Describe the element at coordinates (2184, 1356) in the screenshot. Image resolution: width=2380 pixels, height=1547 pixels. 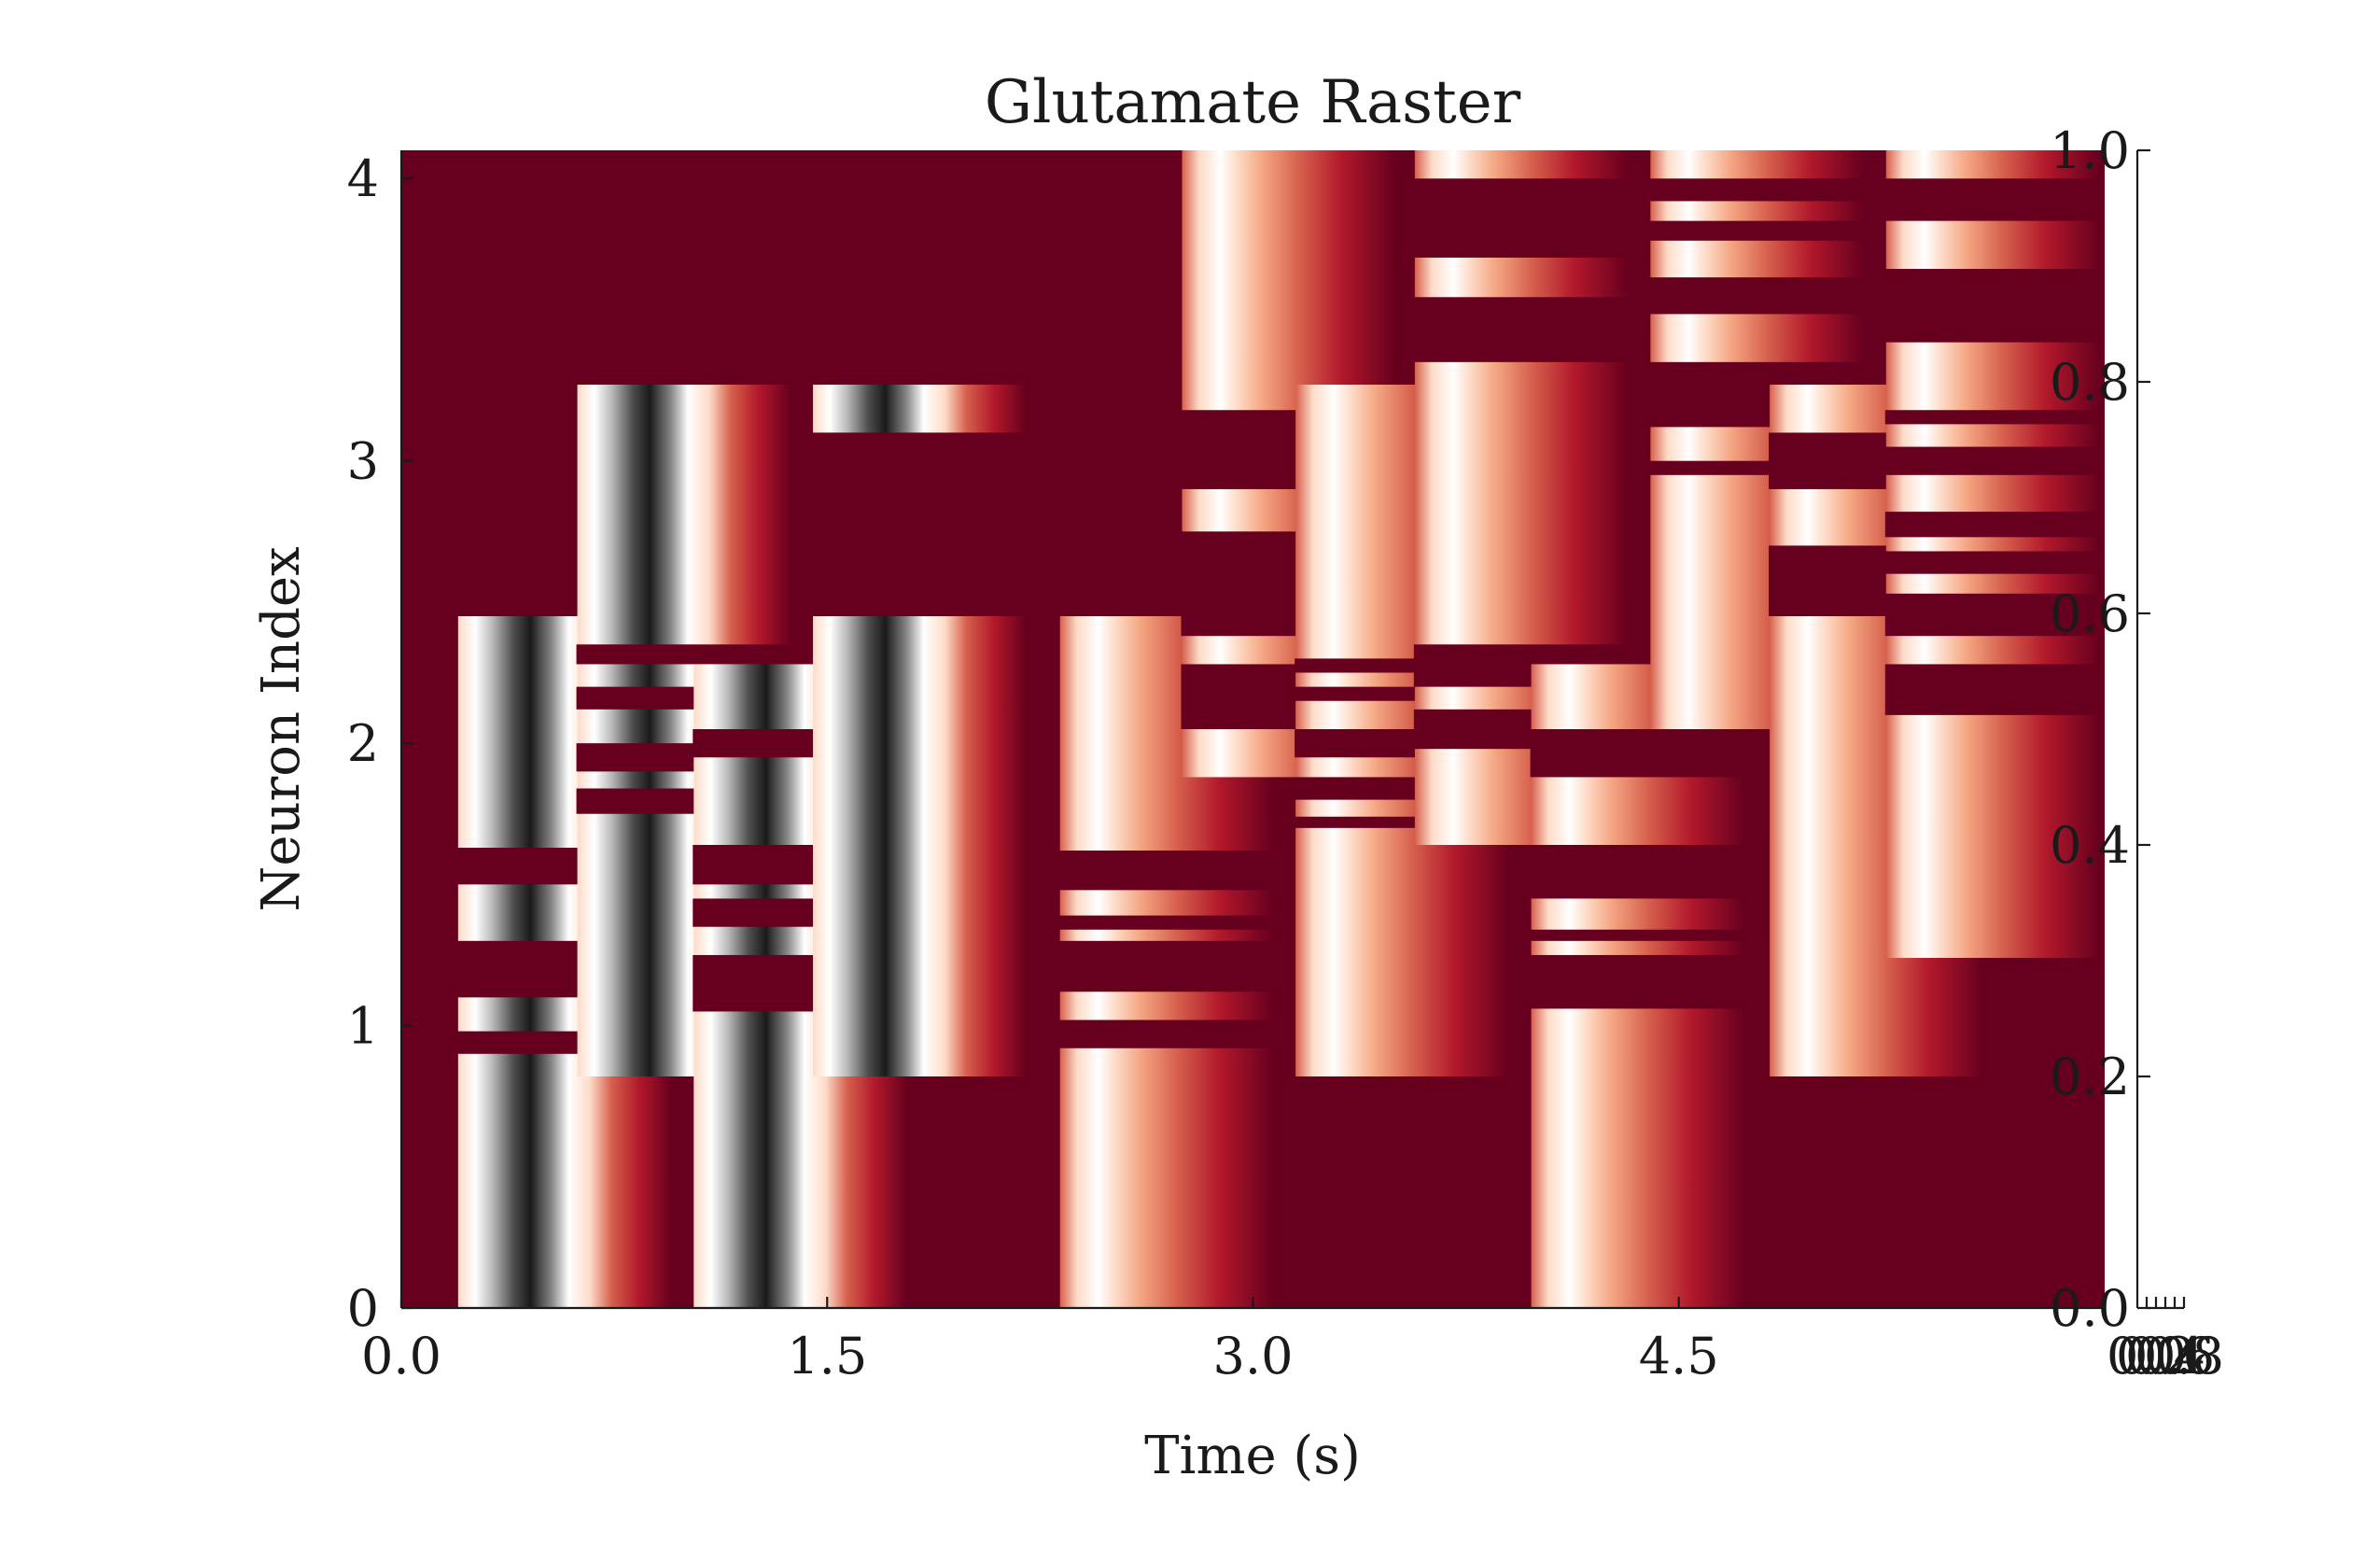
I see `colorbar-tick-label: 0.8` at that location.